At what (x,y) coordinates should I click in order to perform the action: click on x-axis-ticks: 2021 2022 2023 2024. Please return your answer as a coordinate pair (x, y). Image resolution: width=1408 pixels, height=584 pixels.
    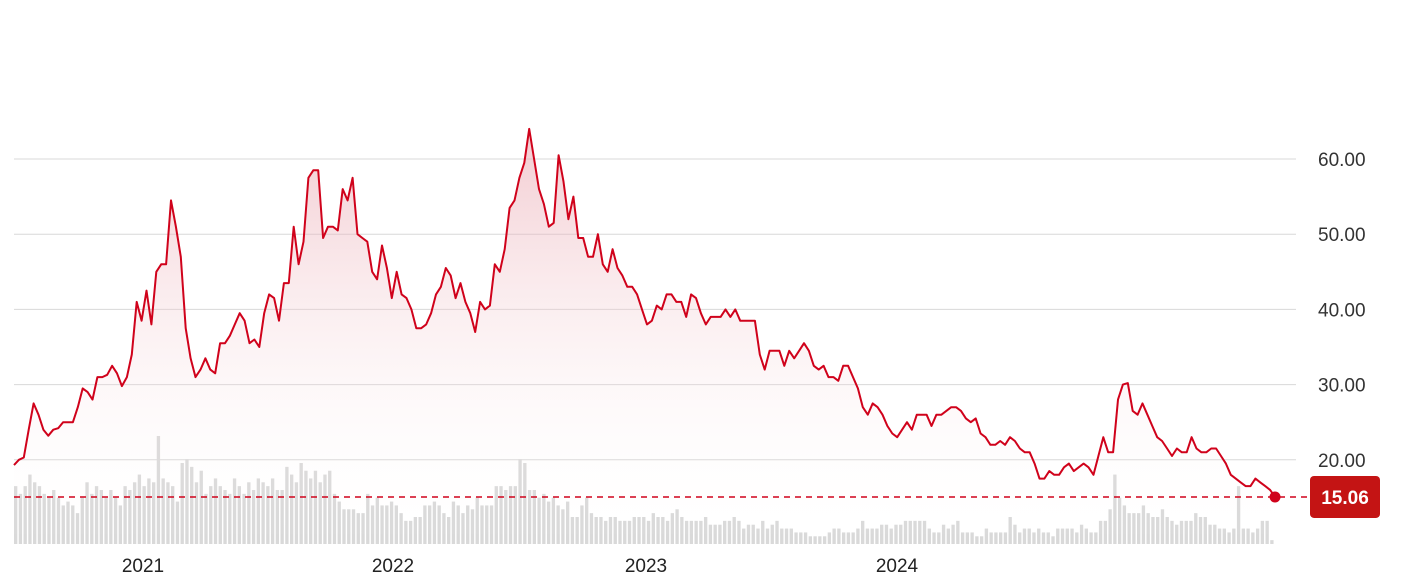
    Looking at the image, I should click on (520, 566).